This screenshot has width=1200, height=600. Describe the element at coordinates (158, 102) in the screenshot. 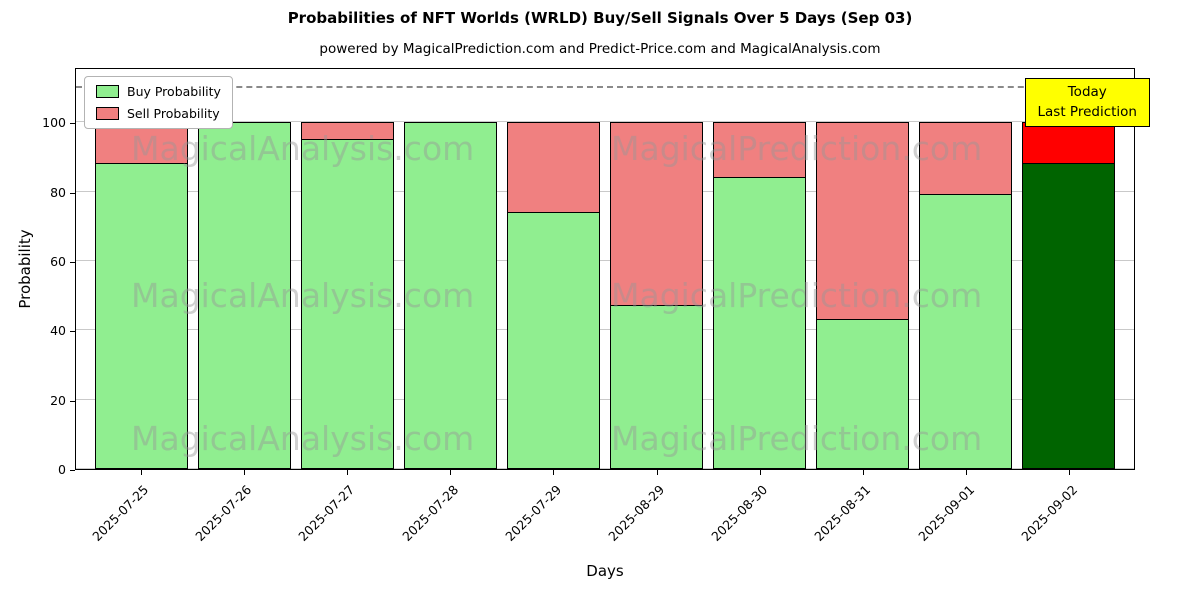

I see `legend: Buy Probability Sell Probability` at that location.